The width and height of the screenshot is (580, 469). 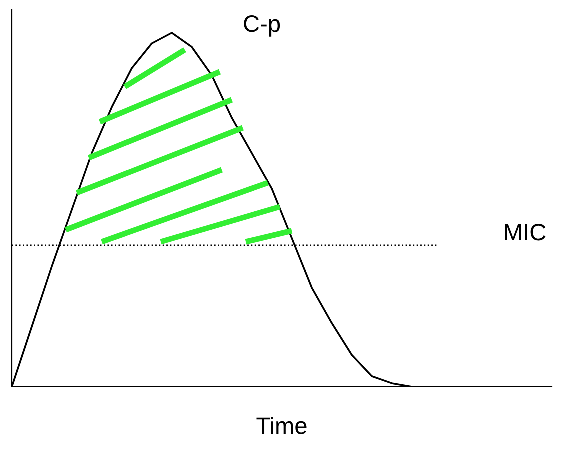 What do you see at coordinates (525, 232) in the screenshot?
I see `ref-line-label: MIC` at bounding box center [525, 232].